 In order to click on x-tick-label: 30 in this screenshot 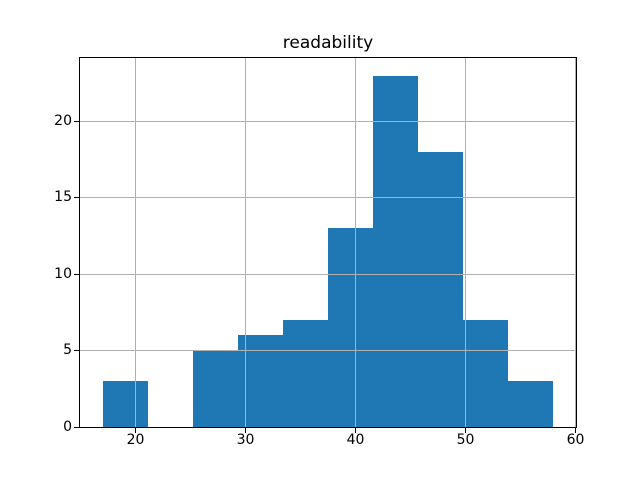, I will do `click(245, 440)`.